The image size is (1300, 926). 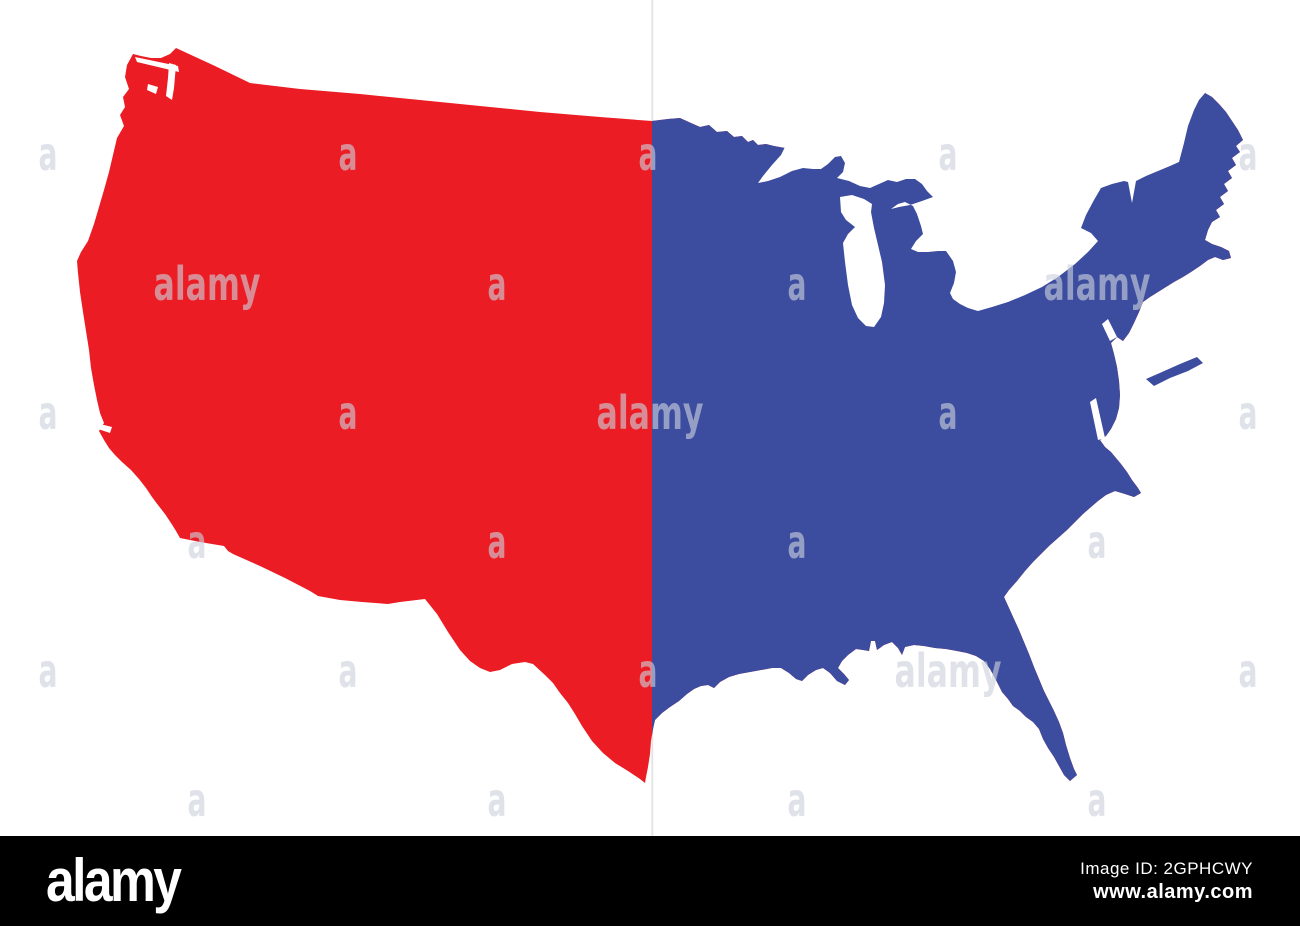 I want to click on long-island-region, so click(x=1174, y=371).